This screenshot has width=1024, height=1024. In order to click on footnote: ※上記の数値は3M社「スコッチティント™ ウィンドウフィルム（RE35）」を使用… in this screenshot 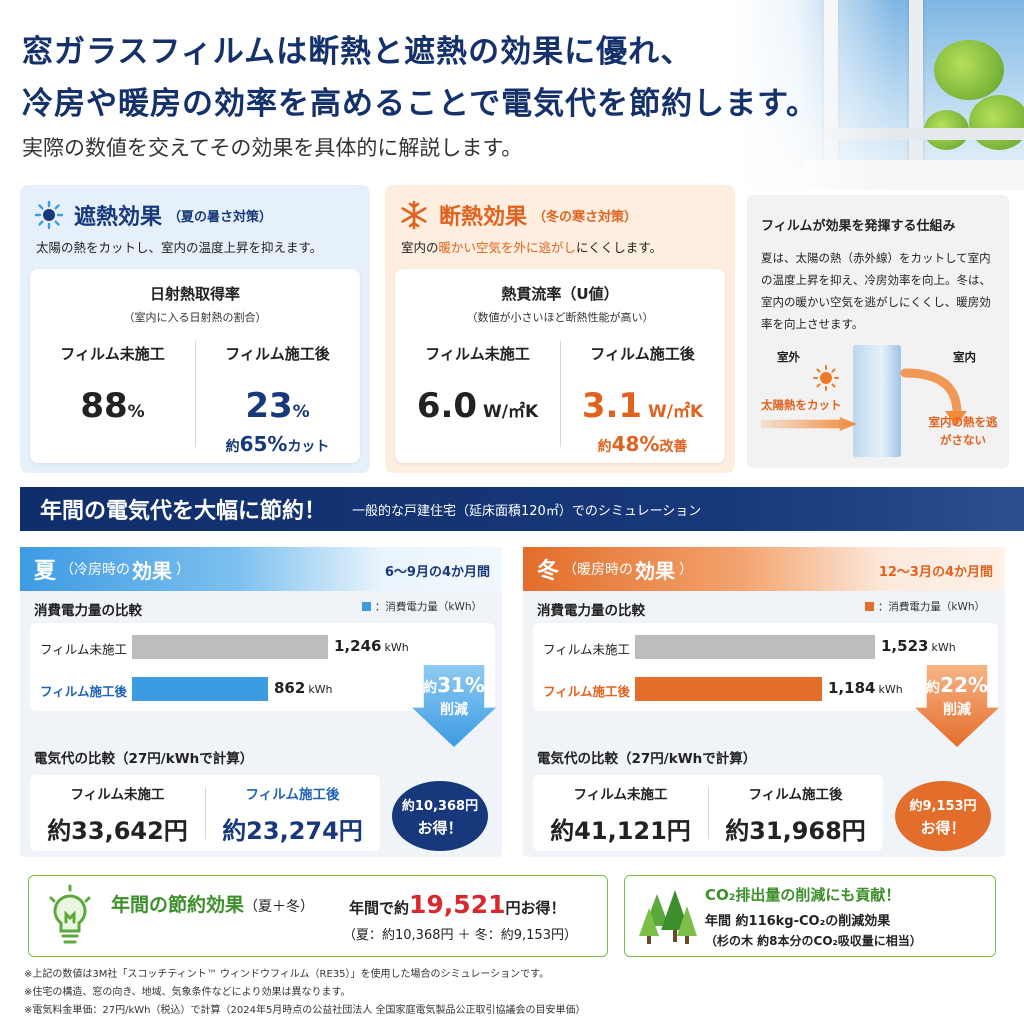, I will do `click(287, 974)`.